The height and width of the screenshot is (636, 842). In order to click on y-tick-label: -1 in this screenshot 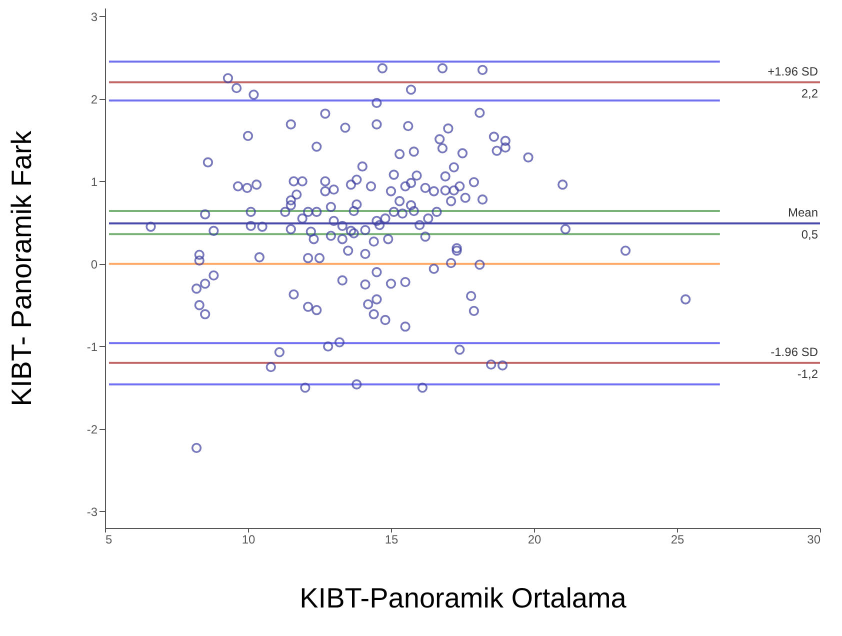, I will do `click(92, 347)`.